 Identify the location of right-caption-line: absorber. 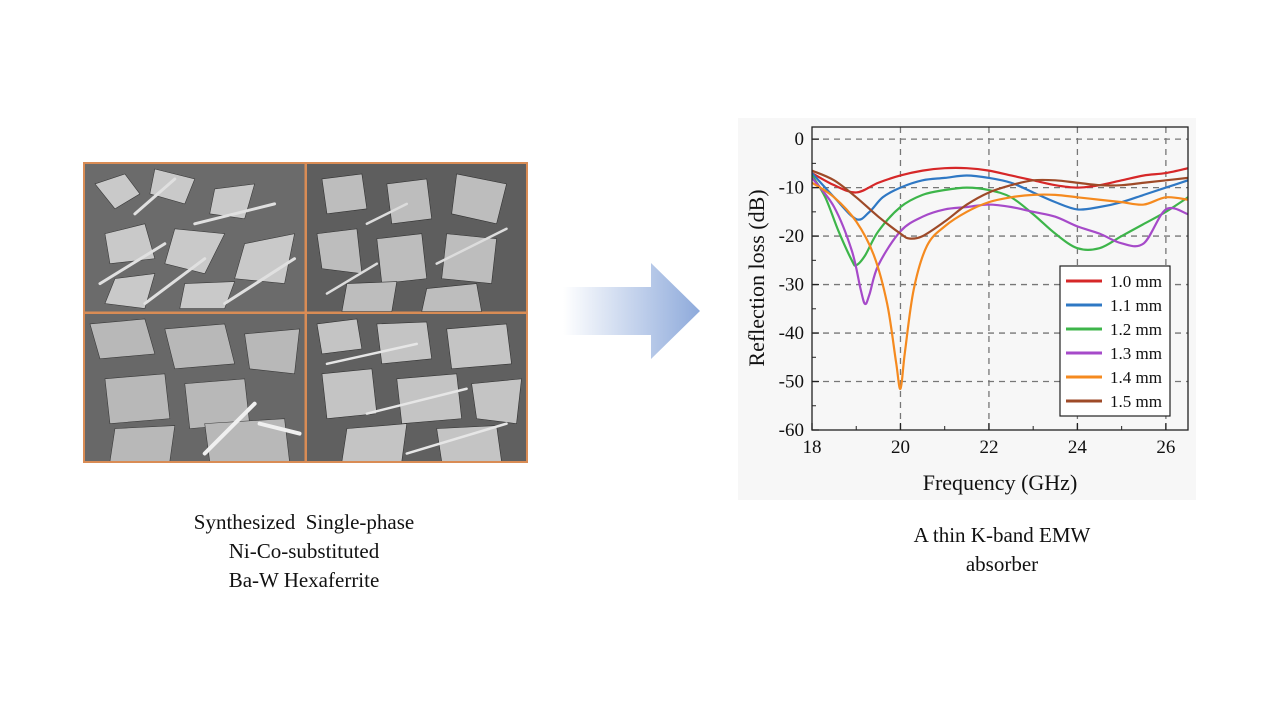
(1002, 564).